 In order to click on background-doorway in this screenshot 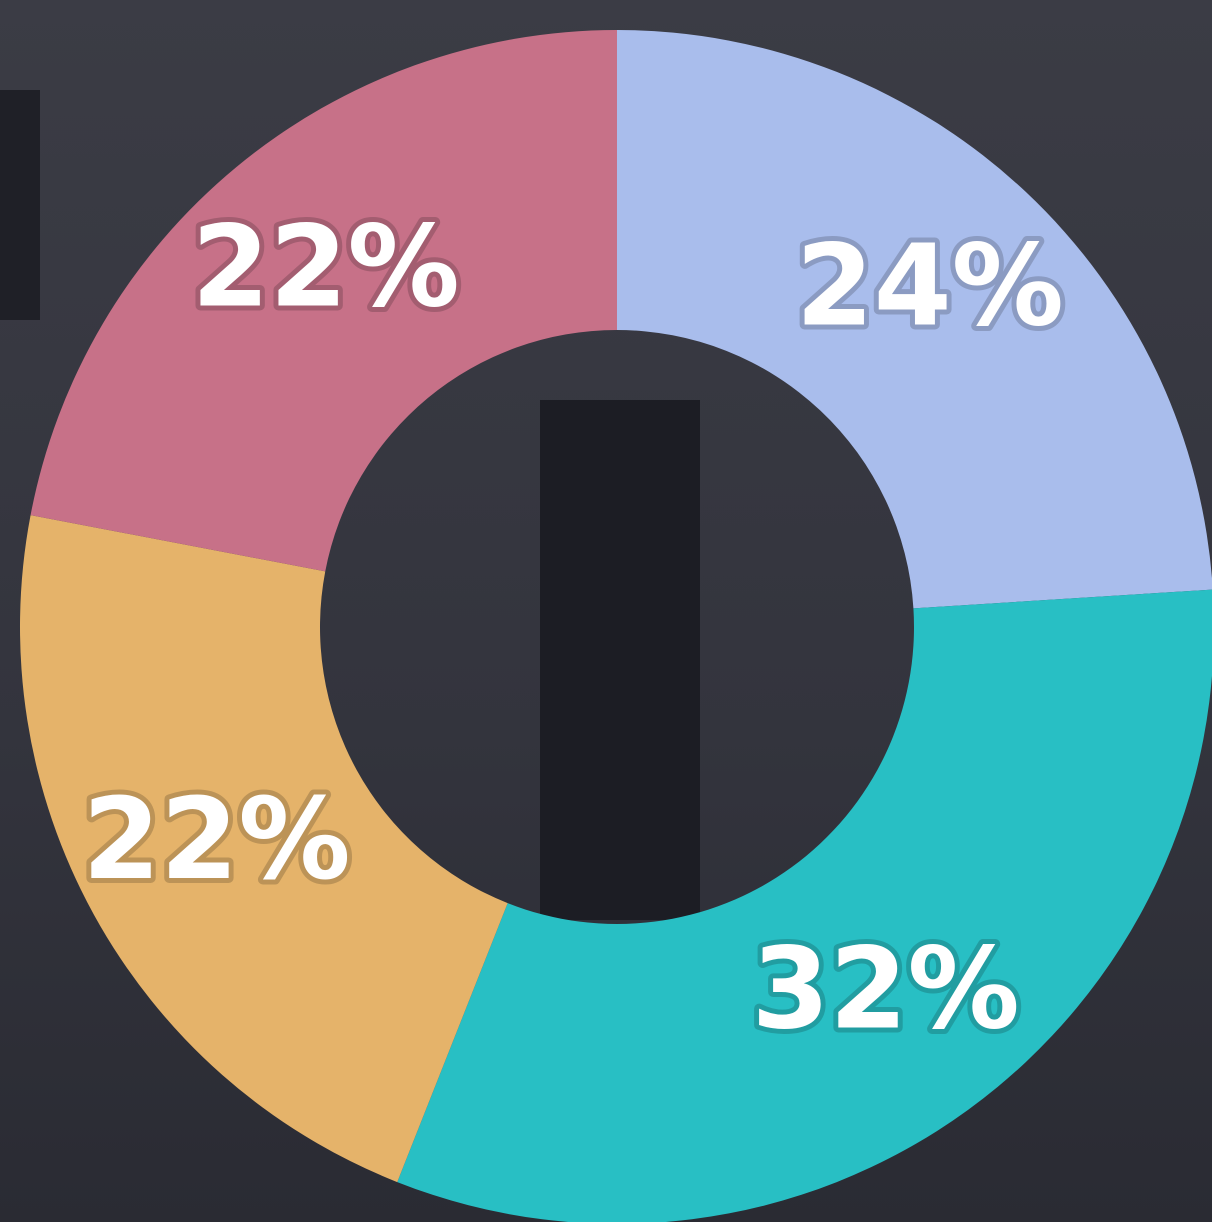, I will do `click(620, 660)`.